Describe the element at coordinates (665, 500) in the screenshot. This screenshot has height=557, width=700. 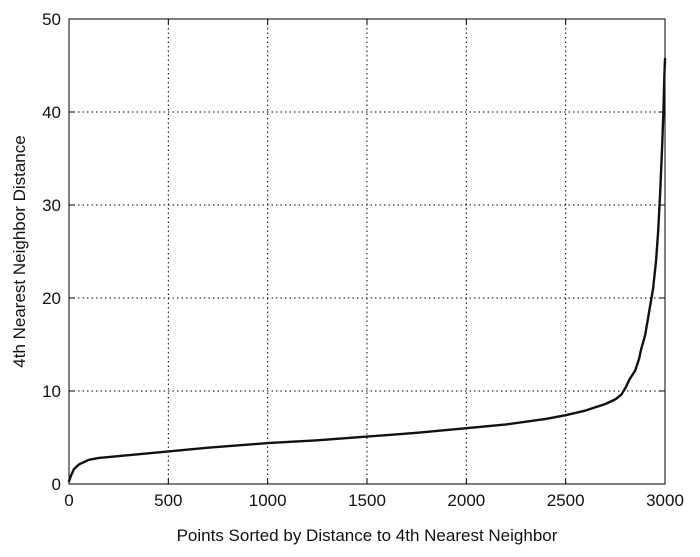
I see `x-tick-label: 3000` at that location.